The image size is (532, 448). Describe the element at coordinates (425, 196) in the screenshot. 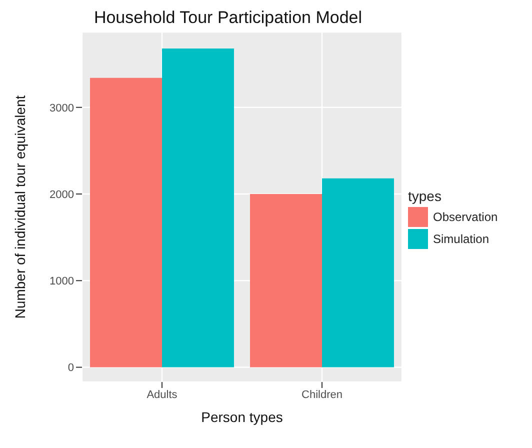

I see `legend-title: types` at that location.